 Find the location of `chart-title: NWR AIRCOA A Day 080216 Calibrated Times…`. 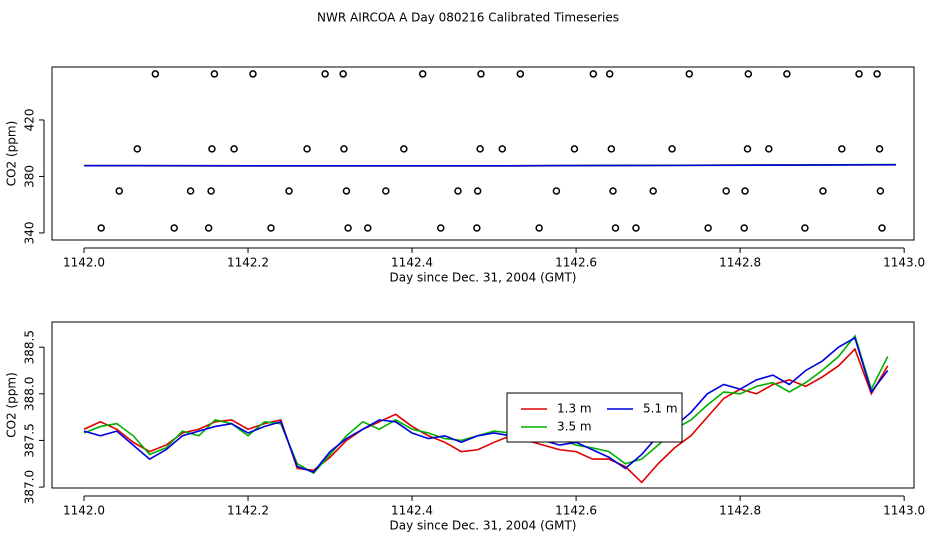

chart-title: NWR AIRCOA A Day 080216 Calibrated Times… is located at coordinates (468, 18).